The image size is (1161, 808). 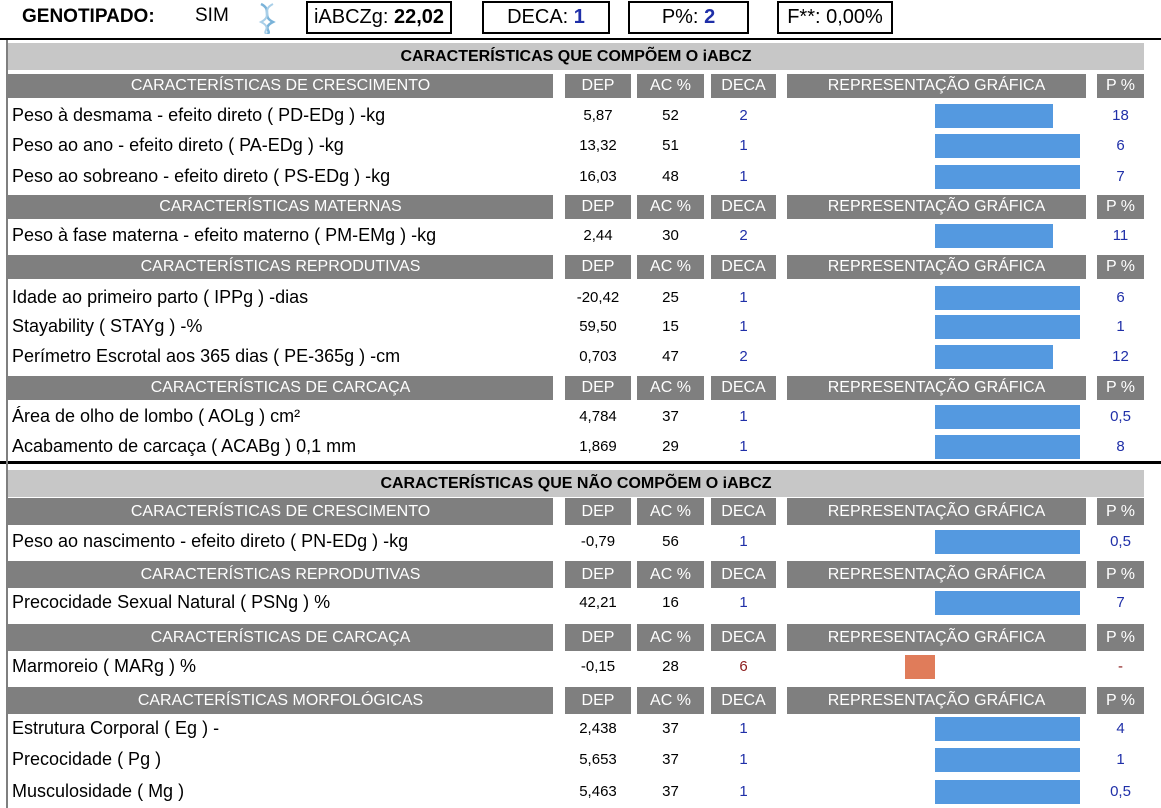 I want to click on trait-label: Acabamento de carcaça ( ACABg ) 0,1 mm, so click(x=184, y=446).